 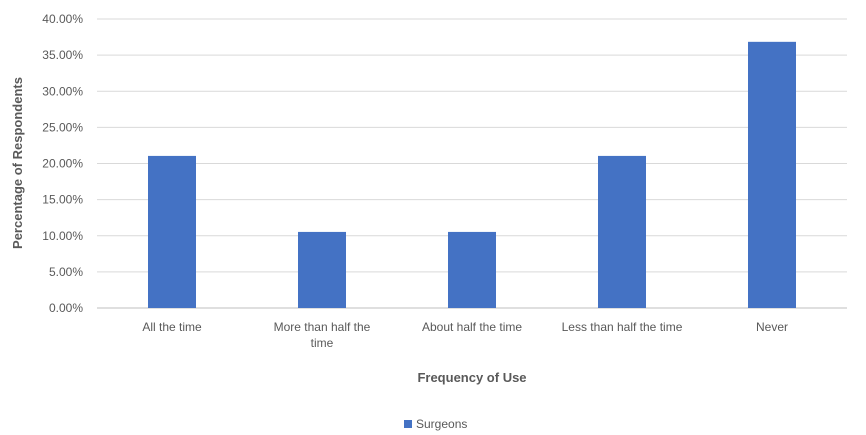 What do you see at coordinates (472, 269) in the screenshot?
I see `bar-about-half-the-time` at bounding box center [472, 269].